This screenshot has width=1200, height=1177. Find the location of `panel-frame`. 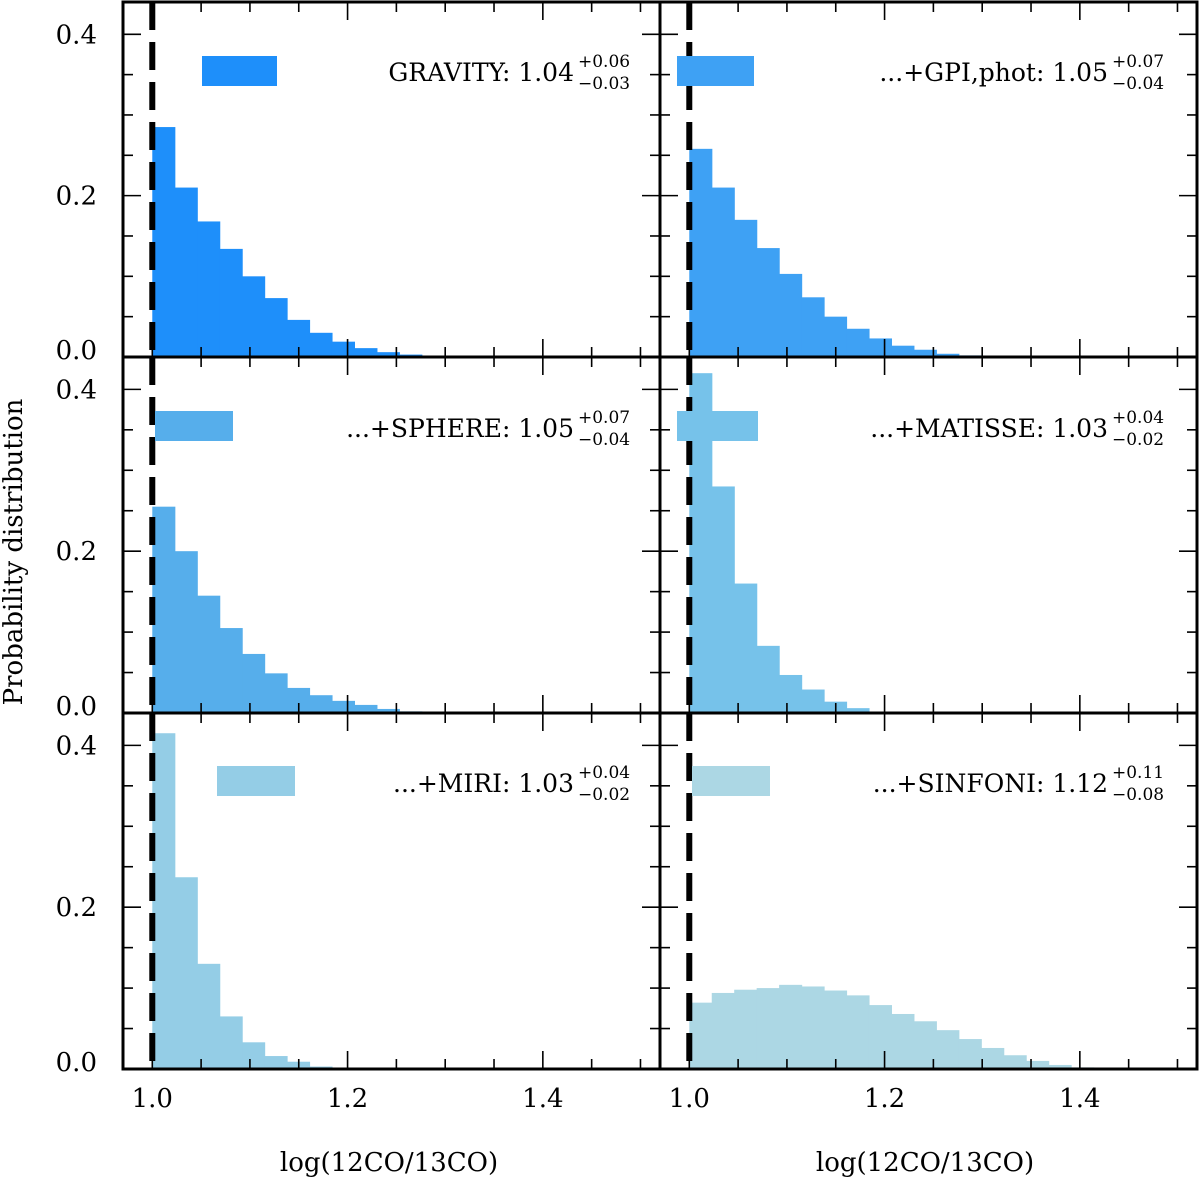

panel-frame is located at coordinates (928, 891).